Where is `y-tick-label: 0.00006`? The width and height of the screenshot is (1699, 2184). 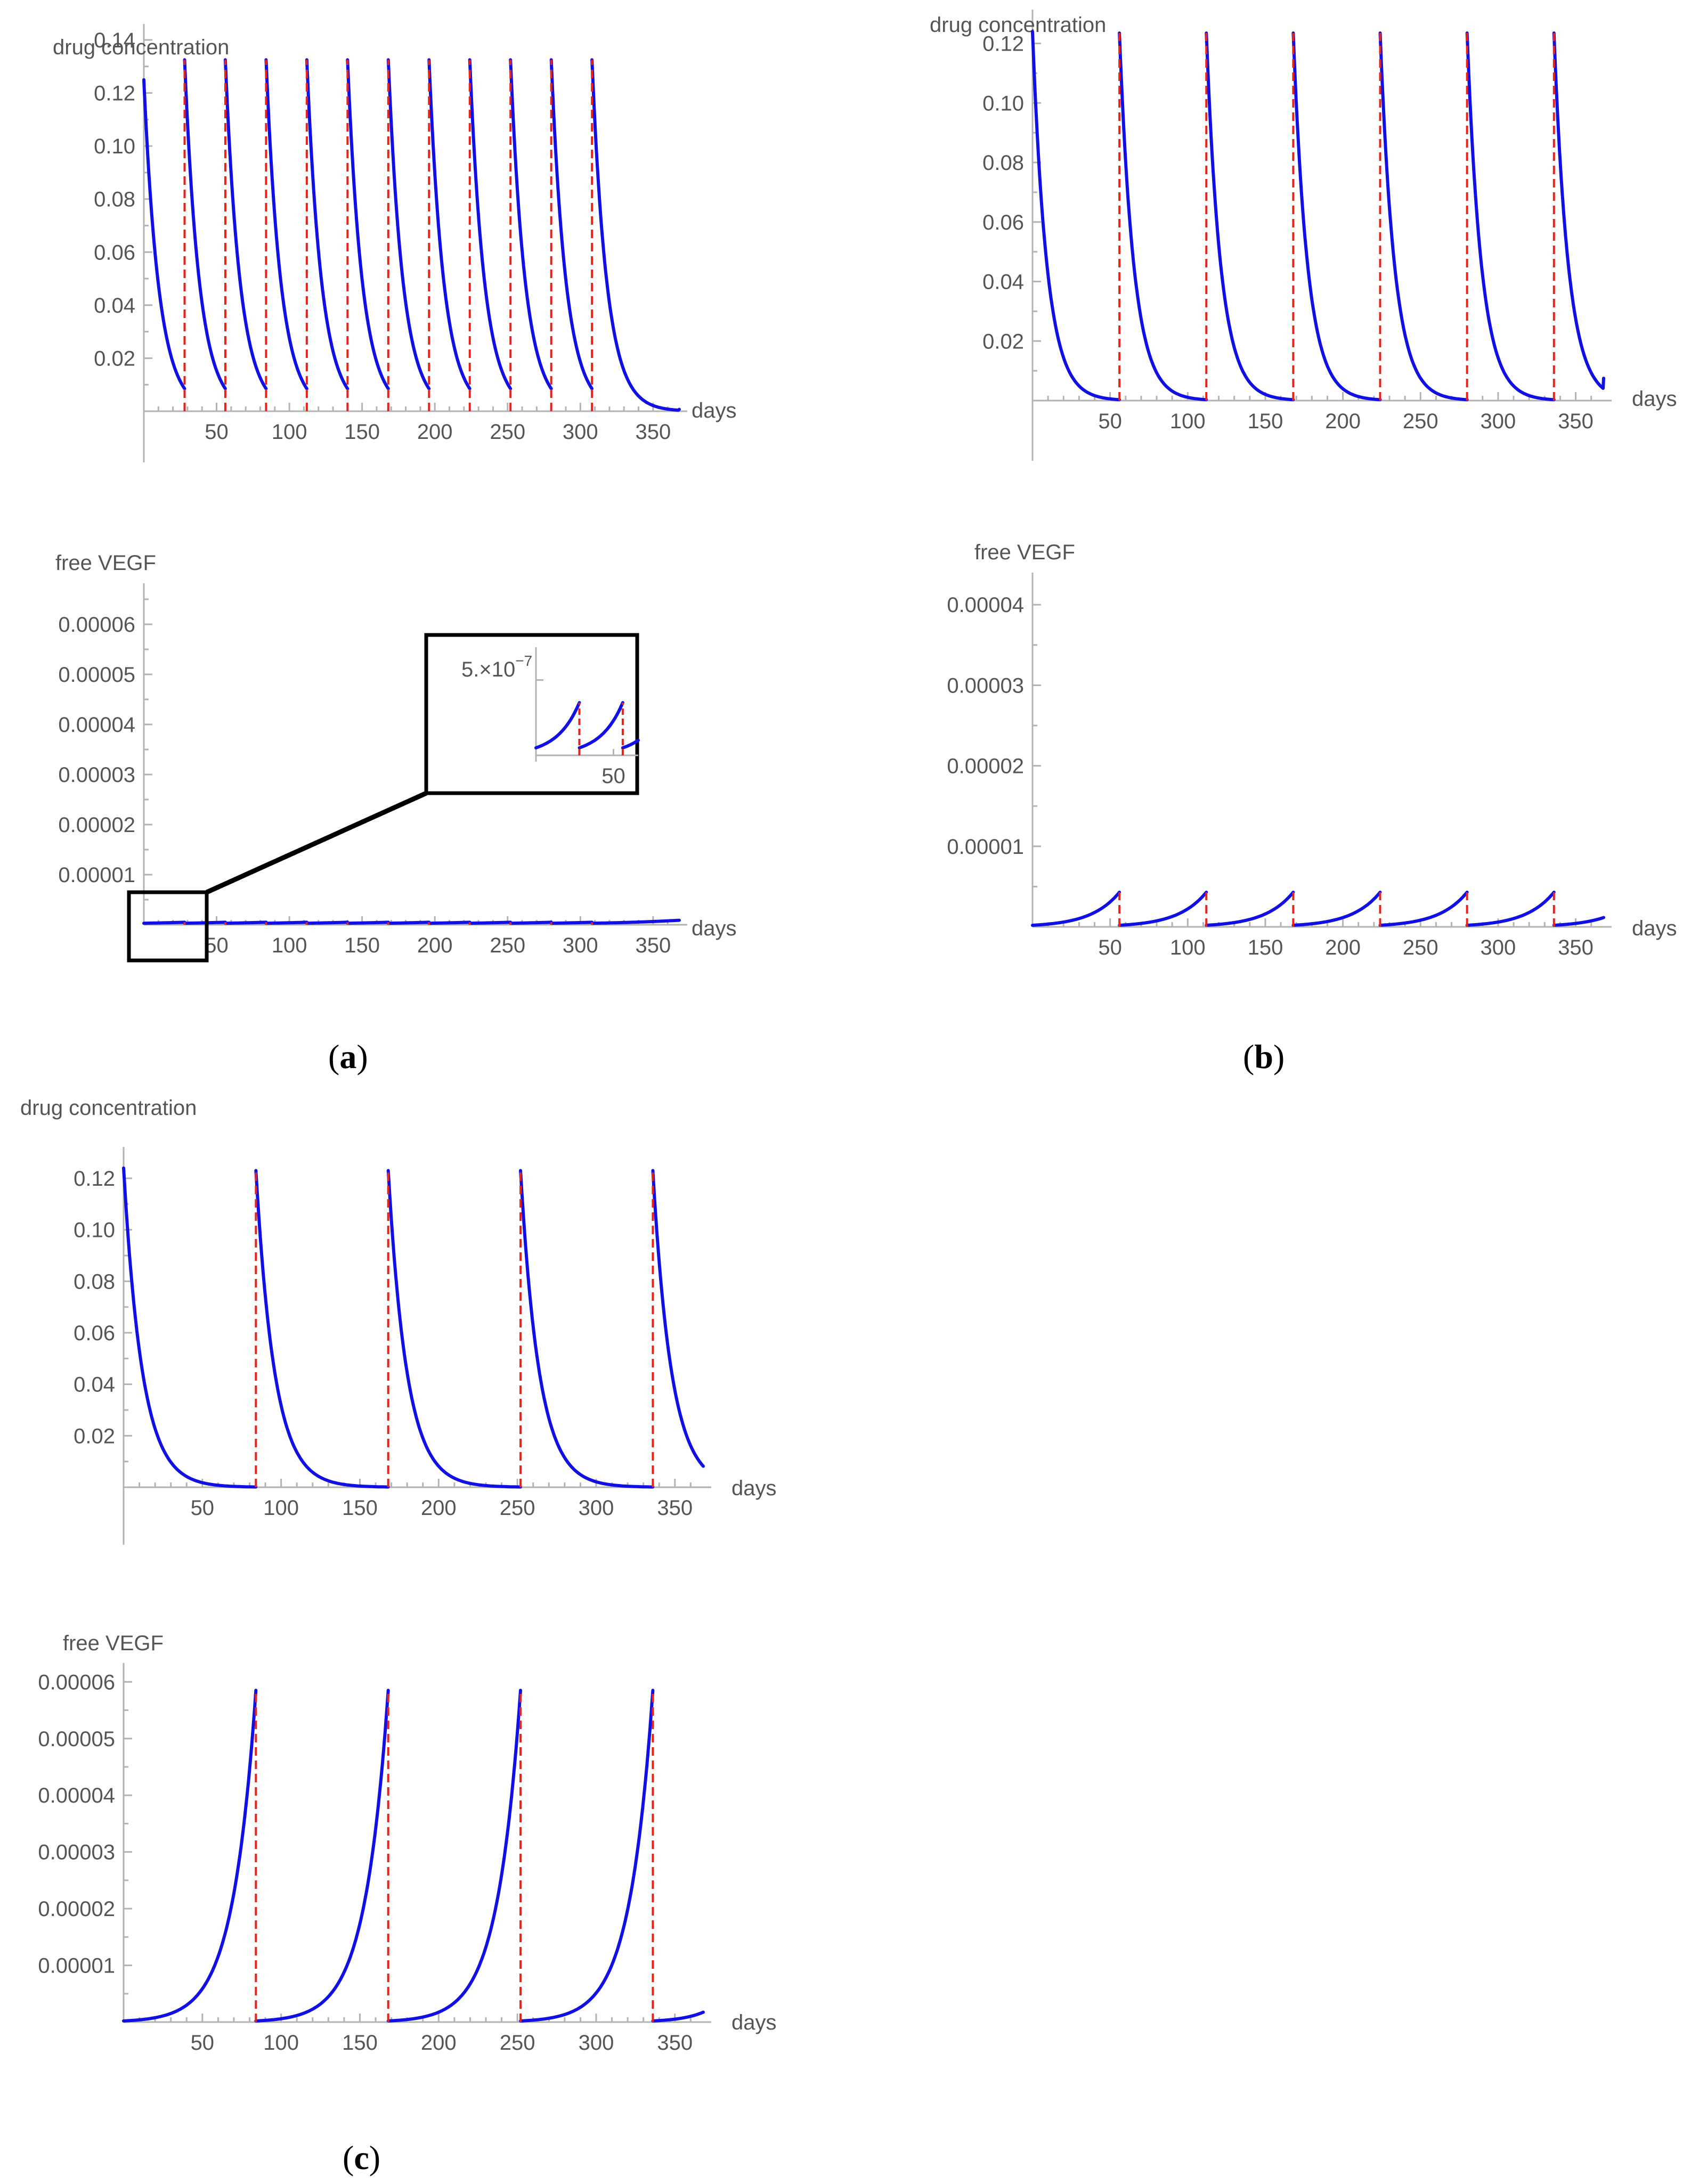
y-tick-label: 0.00006 is located at coordinates (97, 625).